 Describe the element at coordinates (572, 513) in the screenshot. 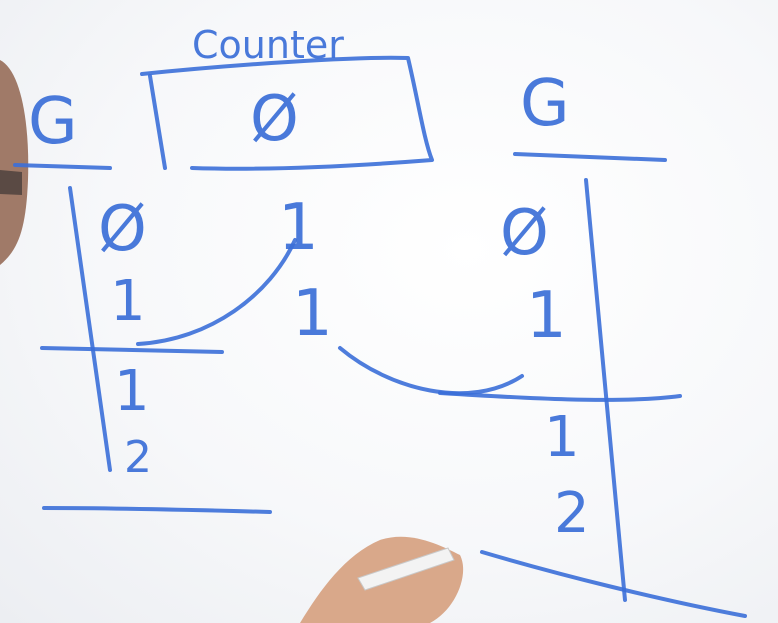

I see `right-value-3: 2` at that location.